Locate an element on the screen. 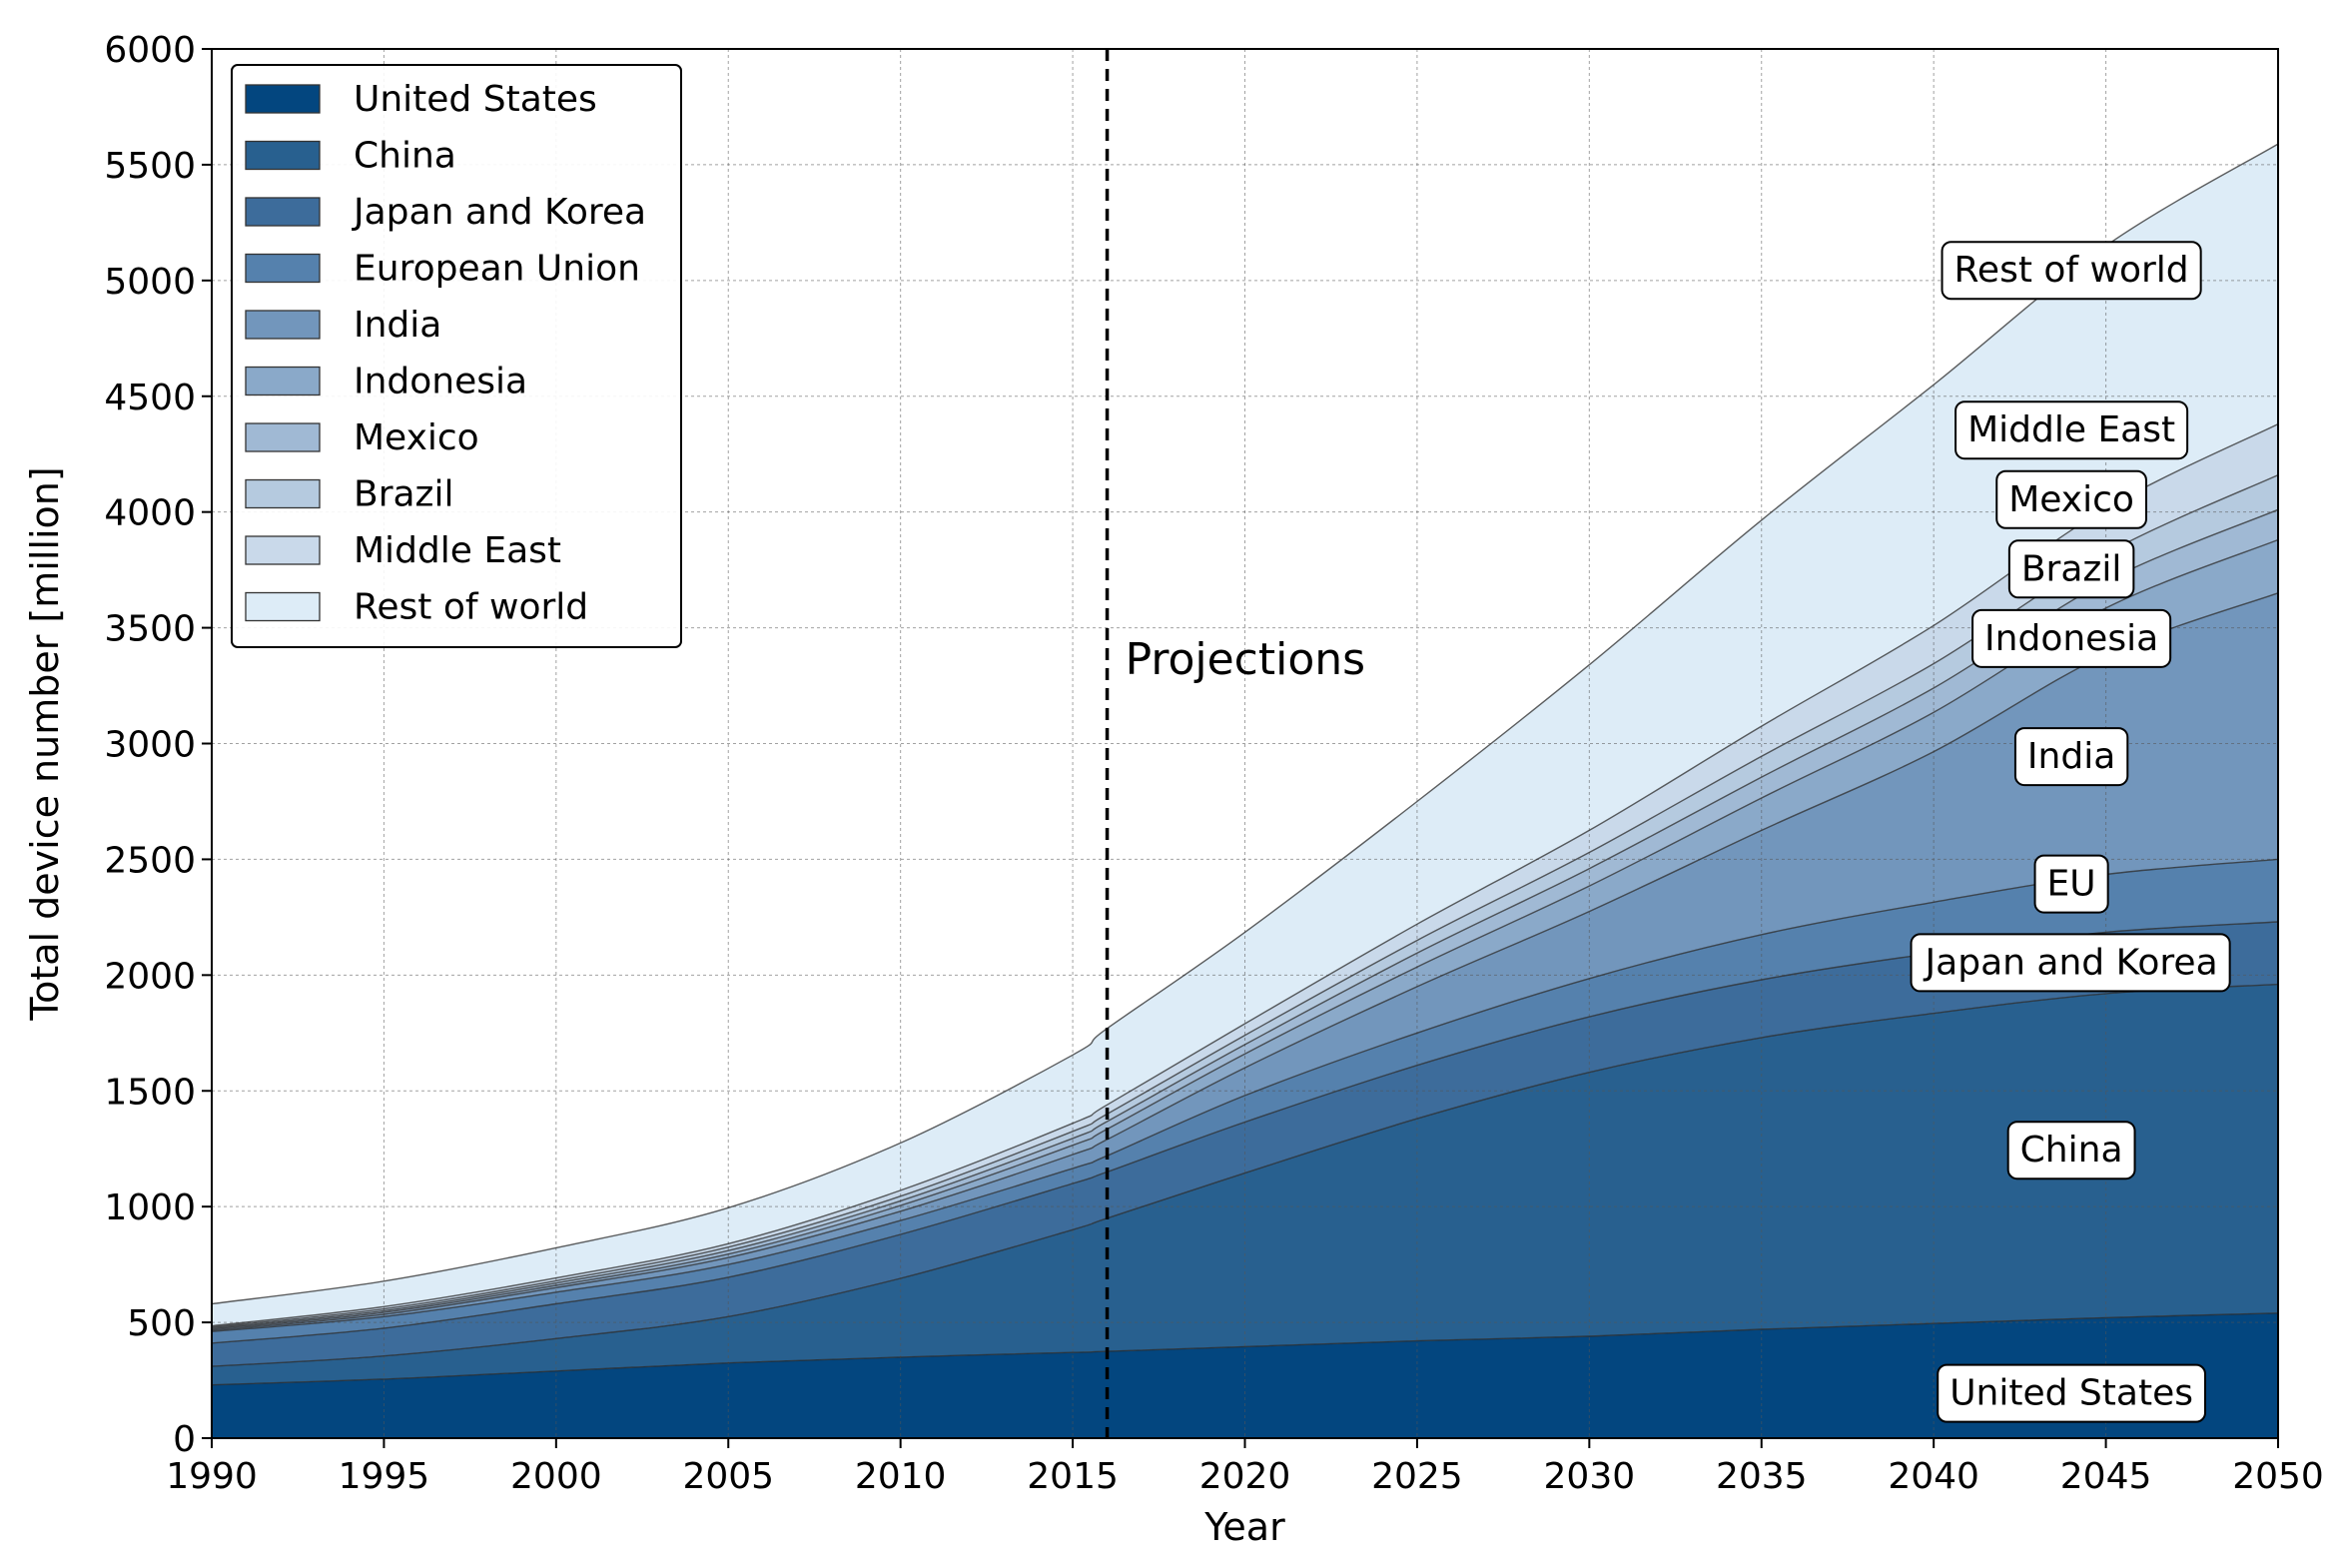 The width and height of the screenshot is (2345, 1568). y-tick-label: 3000 is located at coordinates (150, 745).